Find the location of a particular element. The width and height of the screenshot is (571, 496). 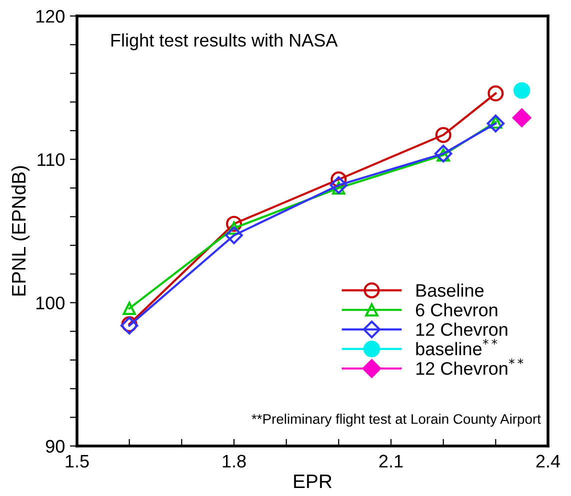

legend-label: 12 Chevron is located at coordinates (462, 329).